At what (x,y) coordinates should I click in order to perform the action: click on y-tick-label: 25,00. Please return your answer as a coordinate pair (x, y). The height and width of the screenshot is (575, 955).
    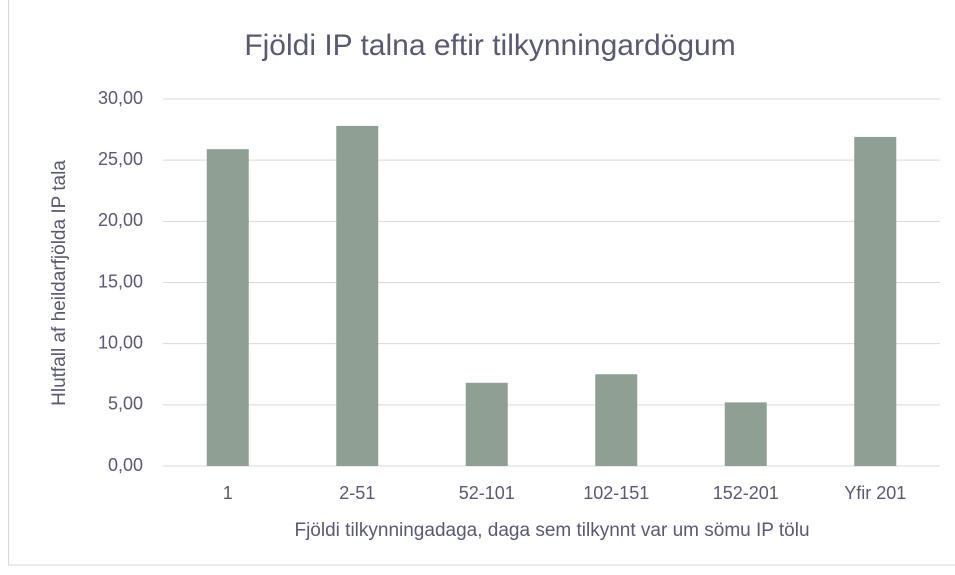
    Looking at the image, I should click on (120, 159).